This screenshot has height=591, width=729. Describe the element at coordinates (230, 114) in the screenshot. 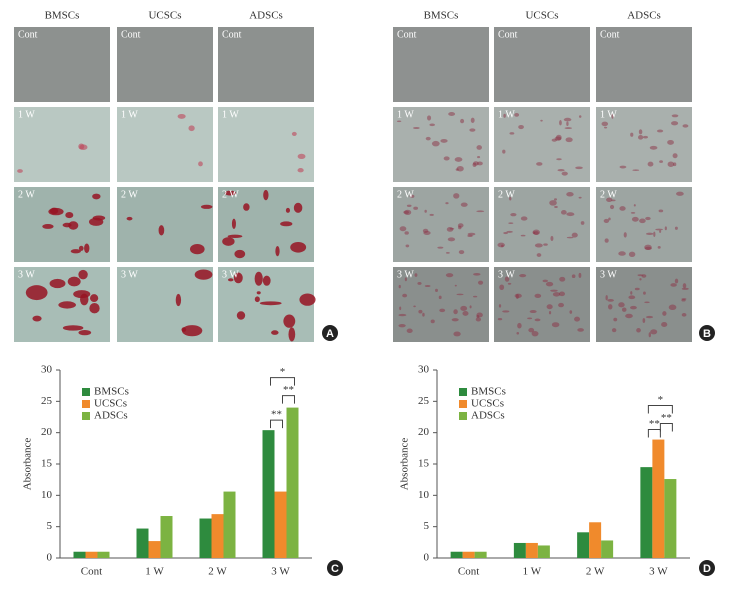

I see `cell-label: 1 W` at that location.